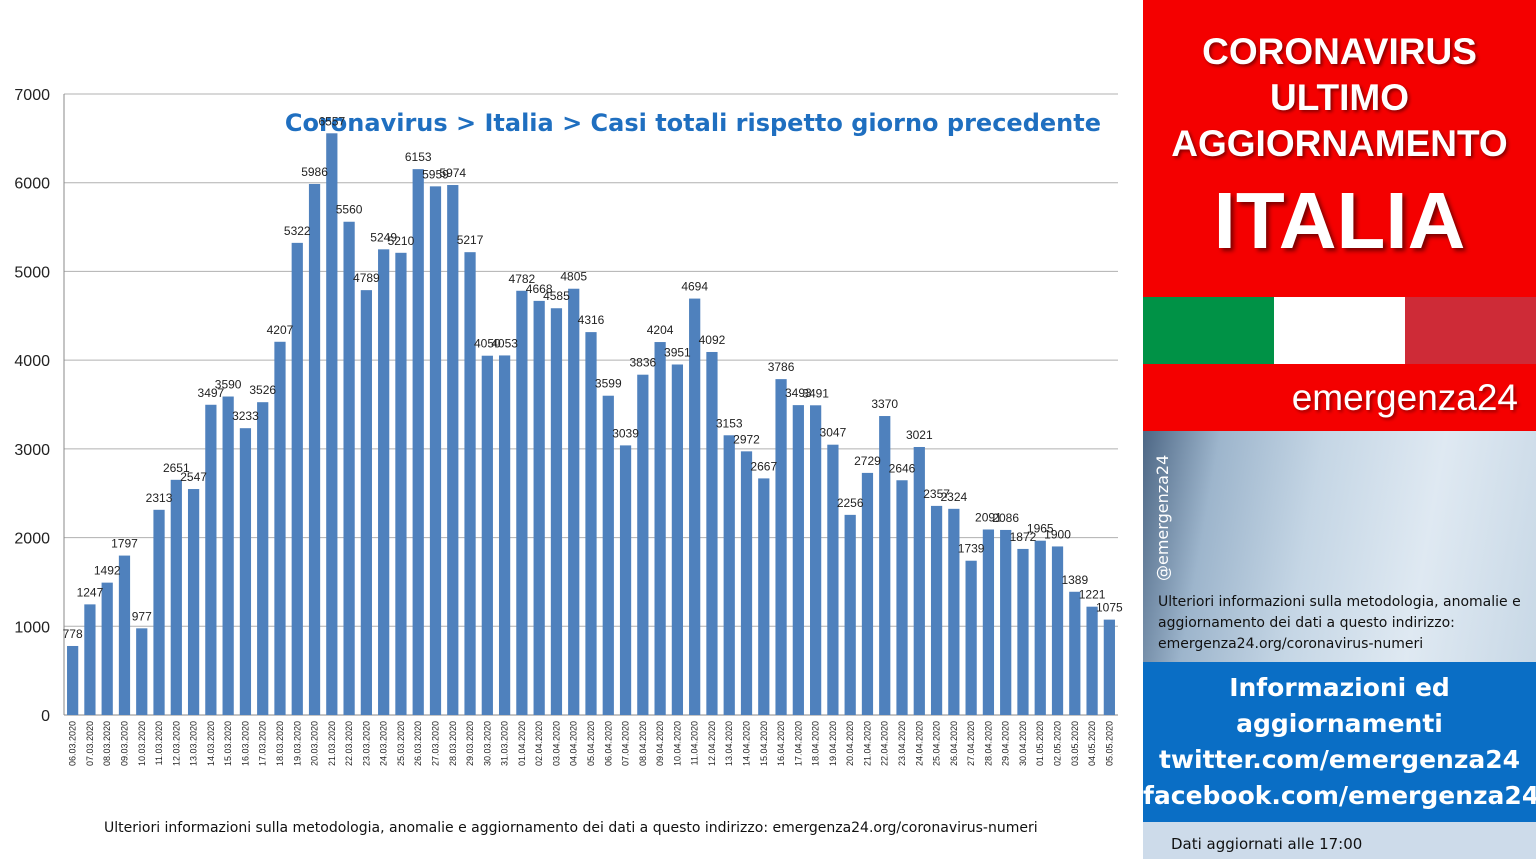 The width and height of the screenshot is (1536, 859). What do you see at coordinates (193, 477) in the screenshot?
I see `bar-value-label: 2547` at bounding box center [193, 477].